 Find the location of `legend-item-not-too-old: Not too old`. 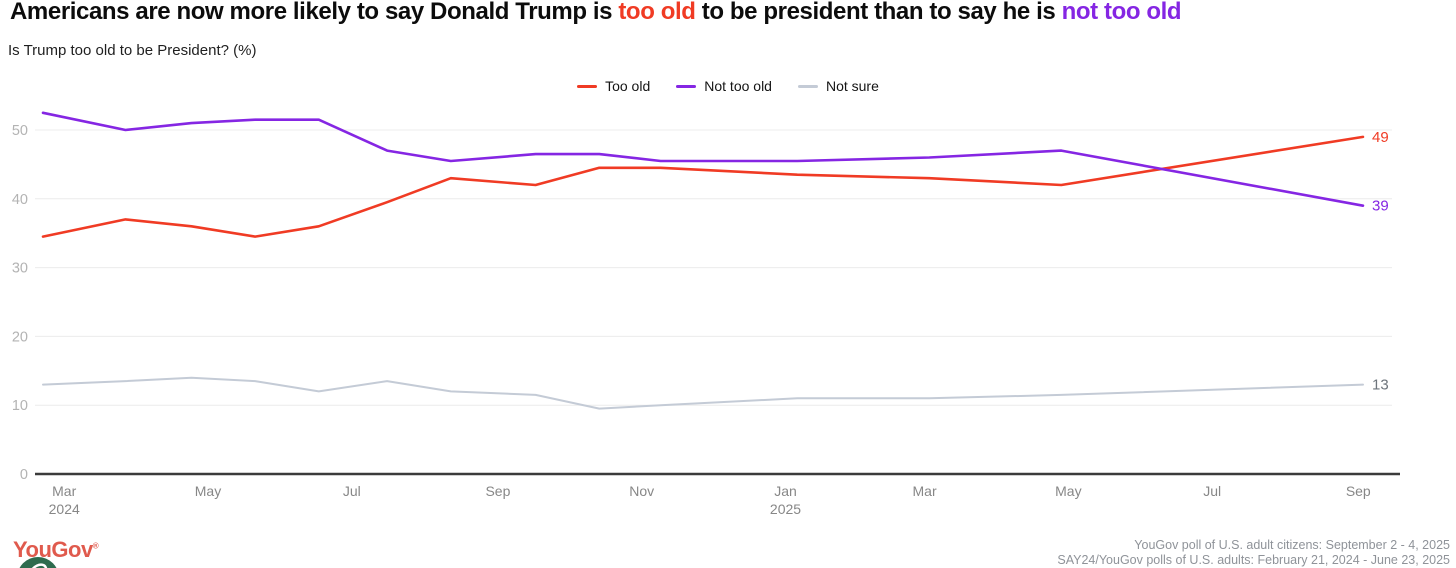

legend-item-not-too-old: Not too old is located at coordinates (724, 86).